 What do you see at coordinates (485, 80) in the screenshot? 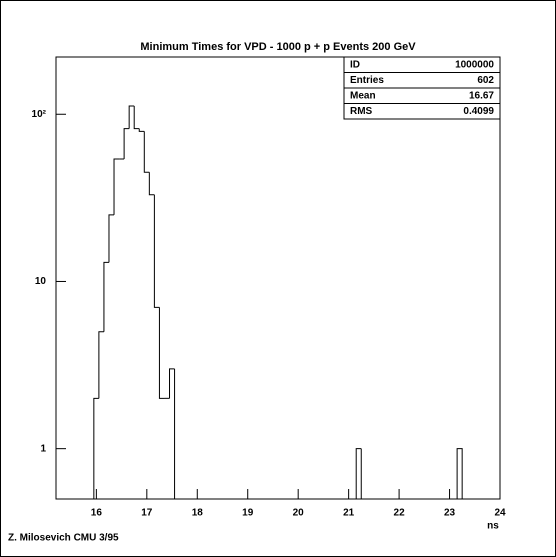
I see `stats-value: 602` at bounding box center [485, 80].